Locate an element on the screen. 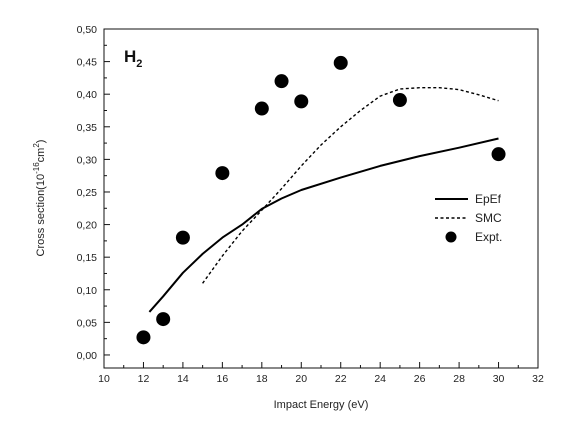 The image size is (574, 422). x-tick-label: 20 is located at coordinates (301, 379).